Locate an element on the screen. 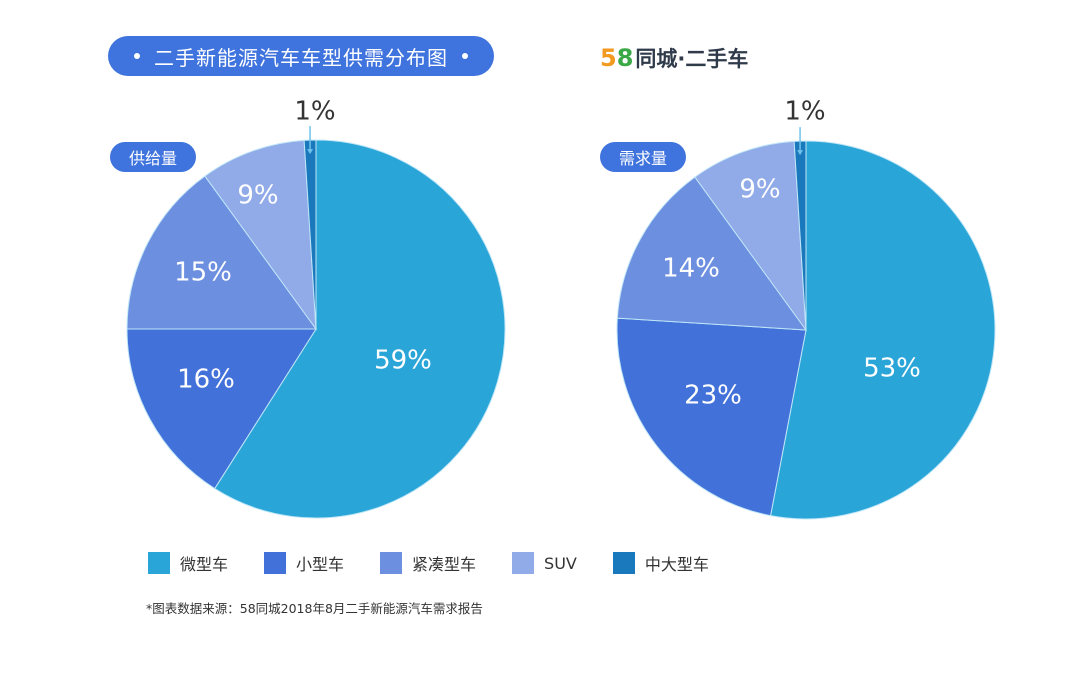 The height and width of the screenshot is (674, 1080). legend-item-midlarge: 中大型车 is located at coordinates (660, 563).